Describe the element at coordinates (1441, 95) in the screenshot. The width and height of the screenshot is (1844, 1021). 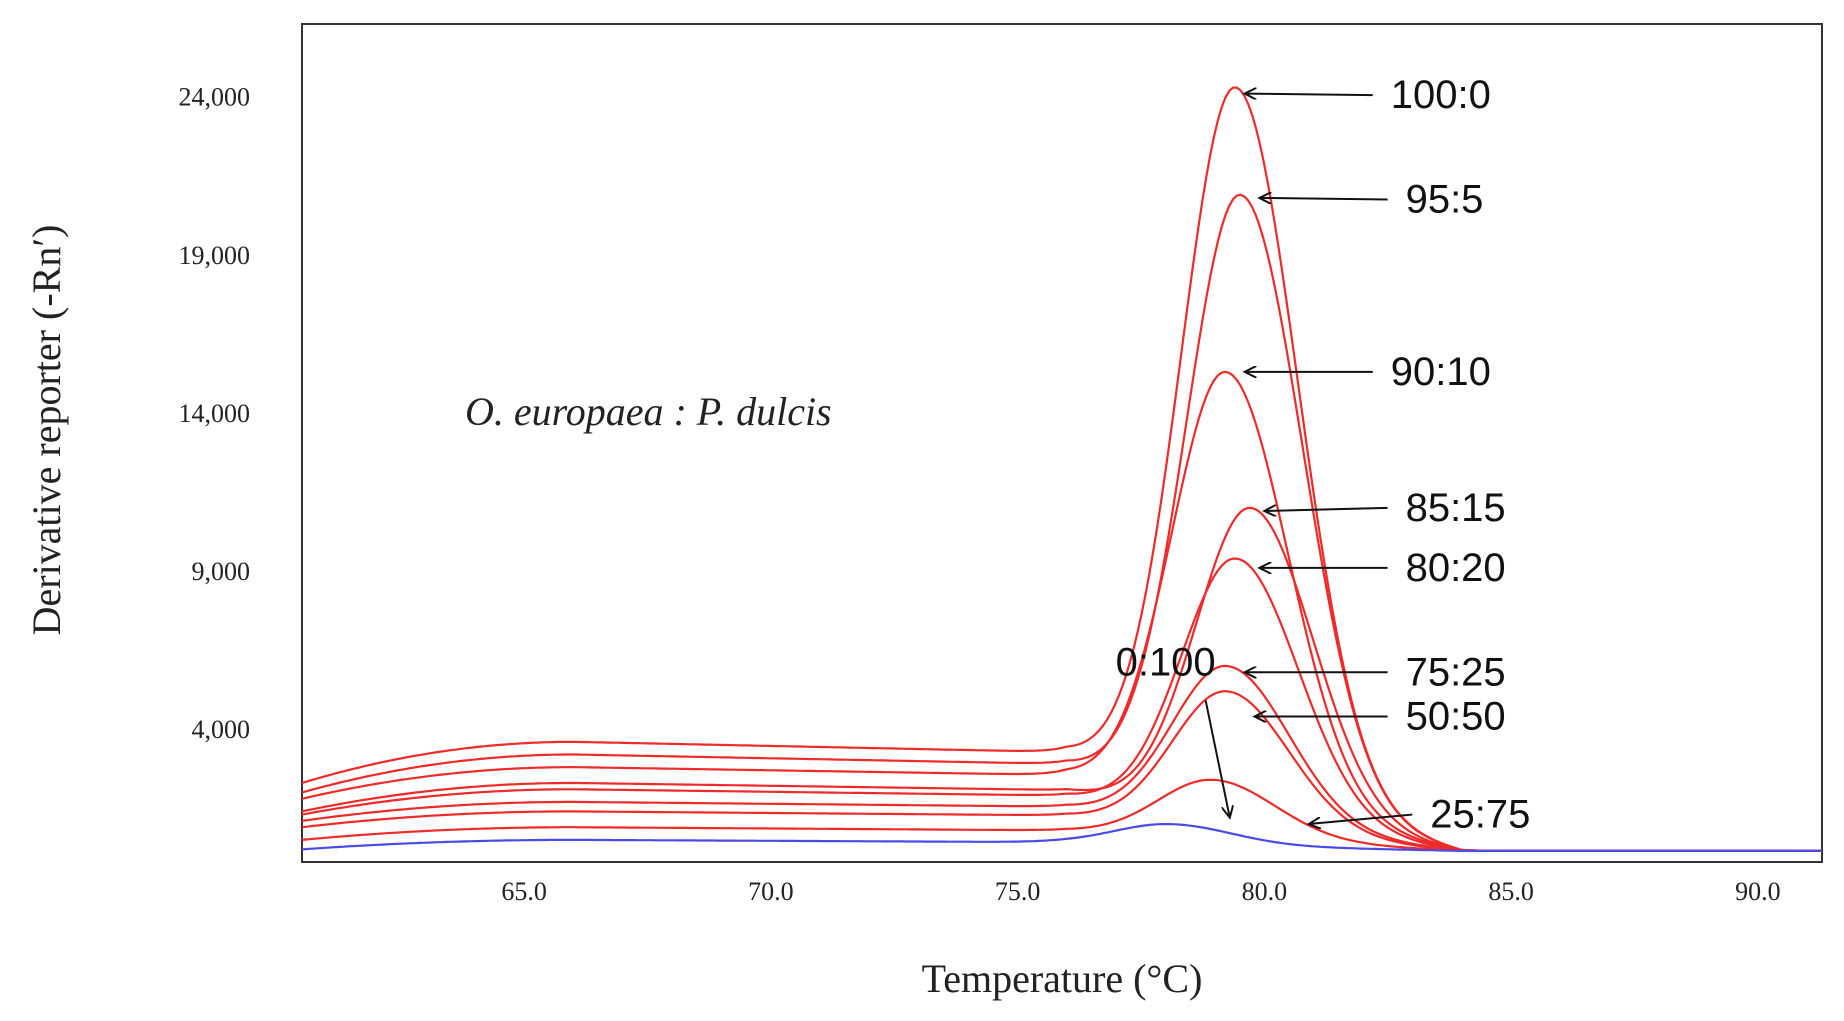
I see `series-label: 100:0` at that location.